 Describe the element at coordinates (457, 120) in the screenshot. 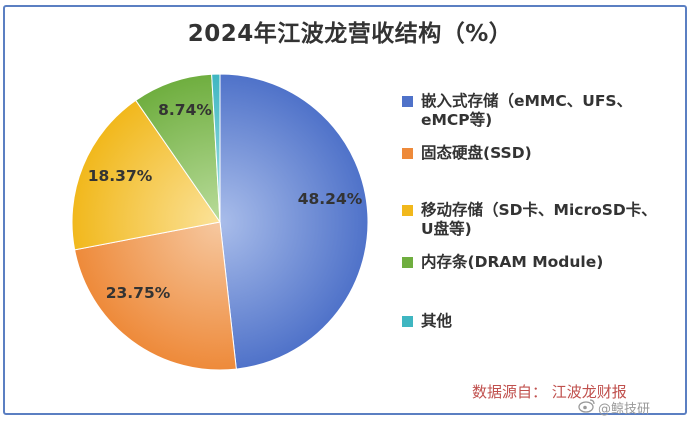

I see `legend-label: eMCP等)` at that location.